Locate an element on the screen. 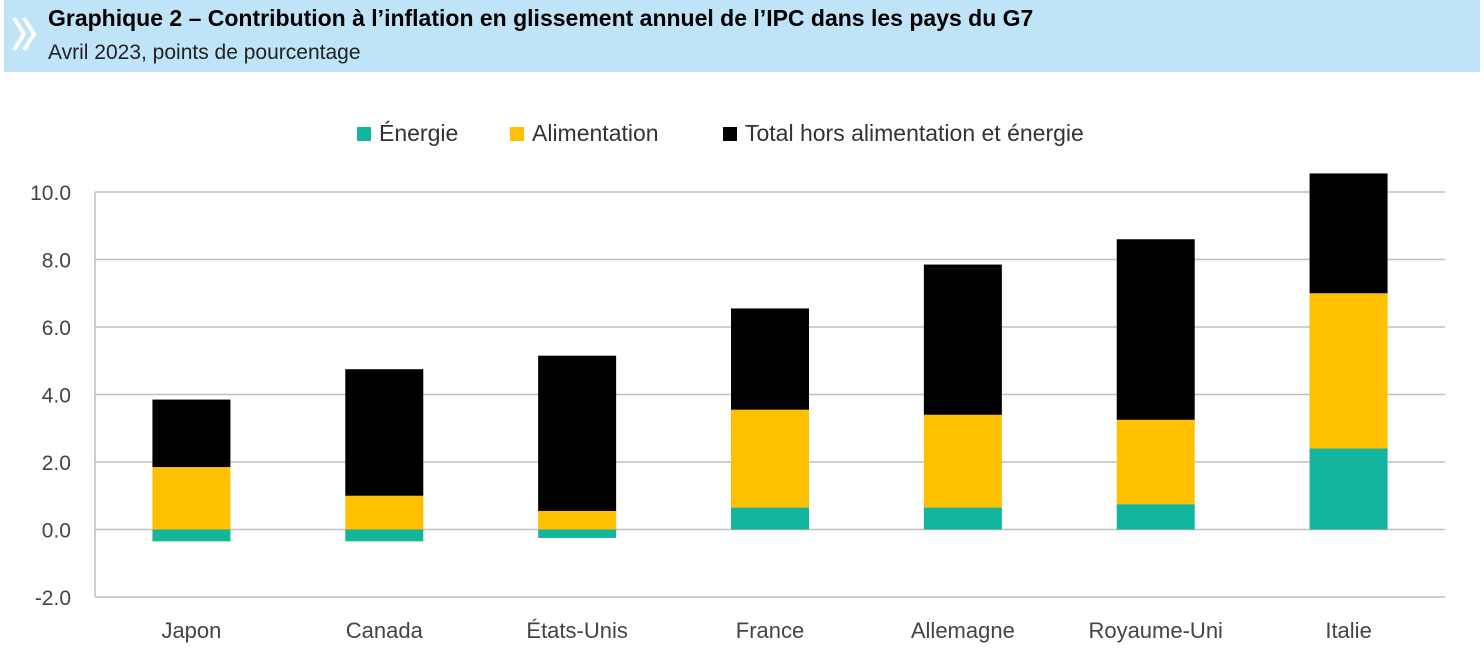 The height and width of the screenshot is (672, 1484). y-axis-tick-labels: -2.0 0.0 2.0 4.0 6.0 8.0 10.0 is located at coordinates (50, 396).